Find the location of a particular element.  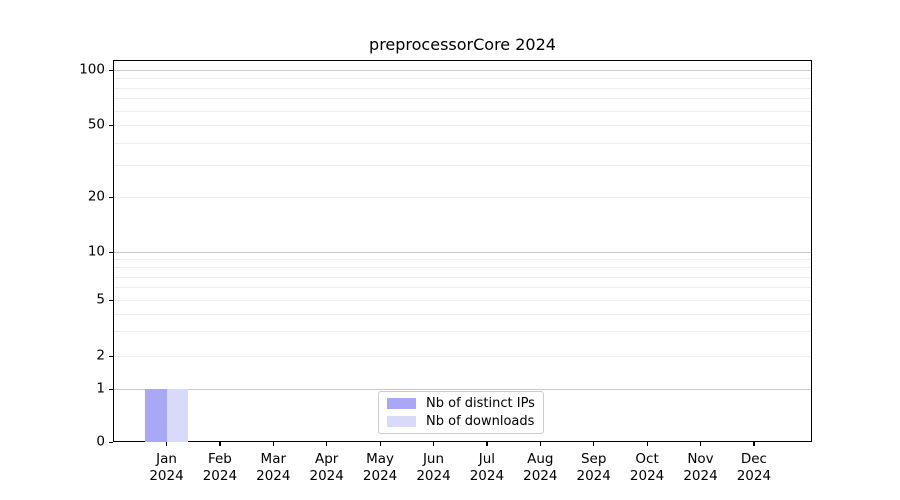

x-tick-label: Jul 2024 is located at coordinates (487, 468).